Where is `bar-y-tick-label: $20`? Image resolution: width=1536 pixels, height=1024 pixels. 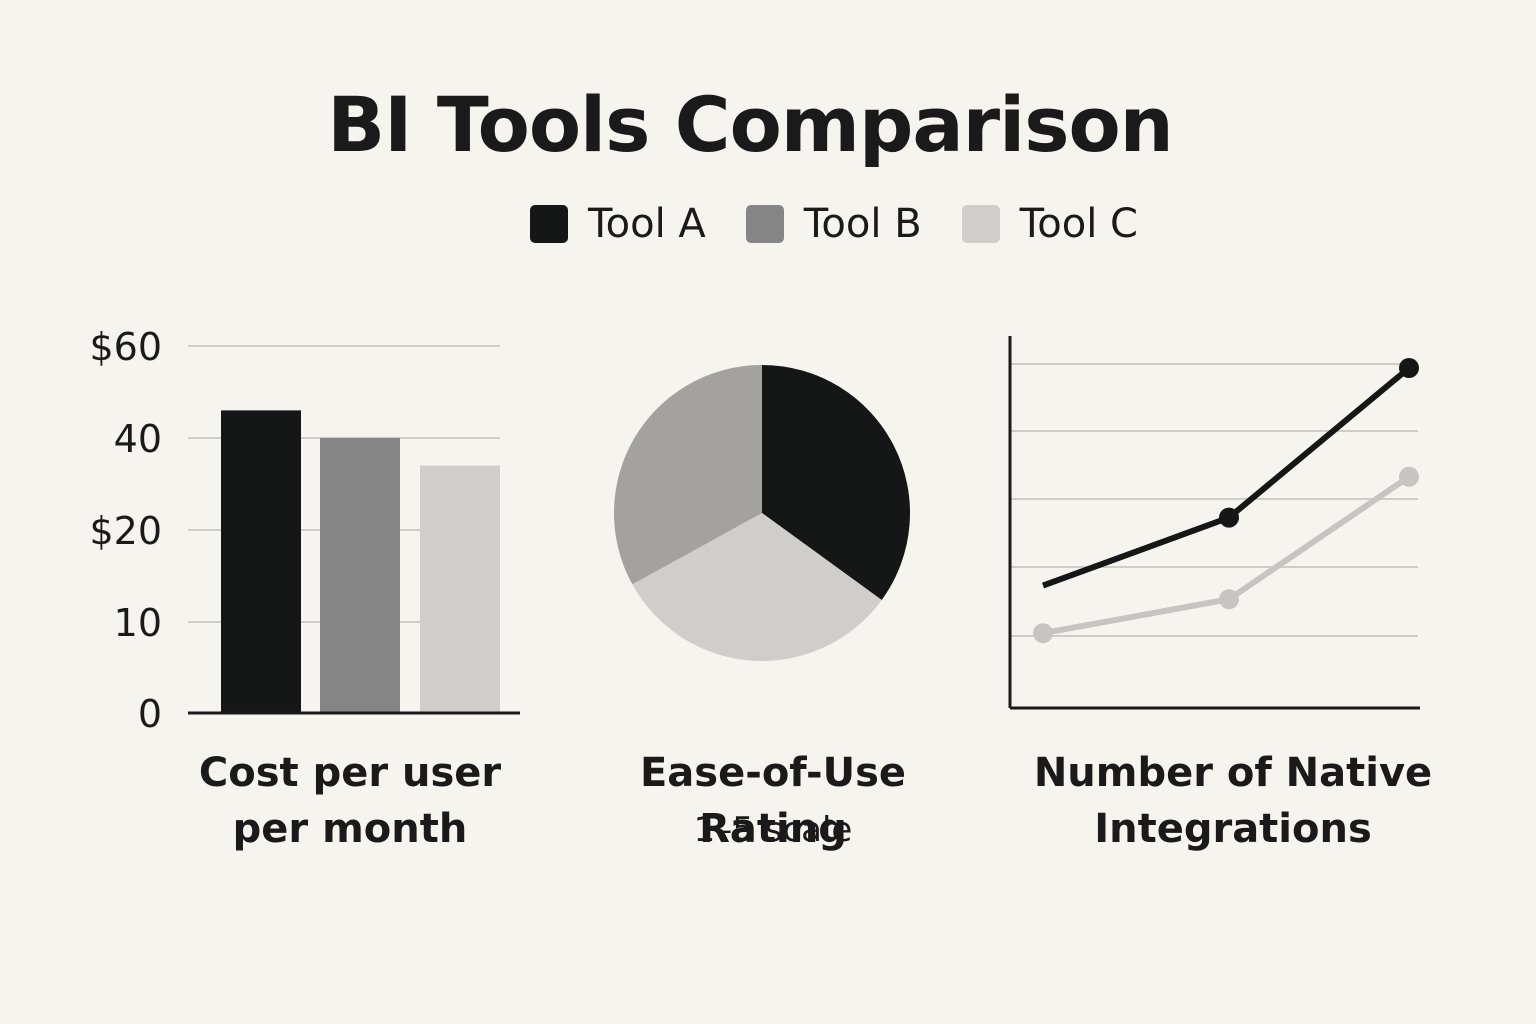 bar-y-tick-label: $20 is located at coordinates (125, 531).